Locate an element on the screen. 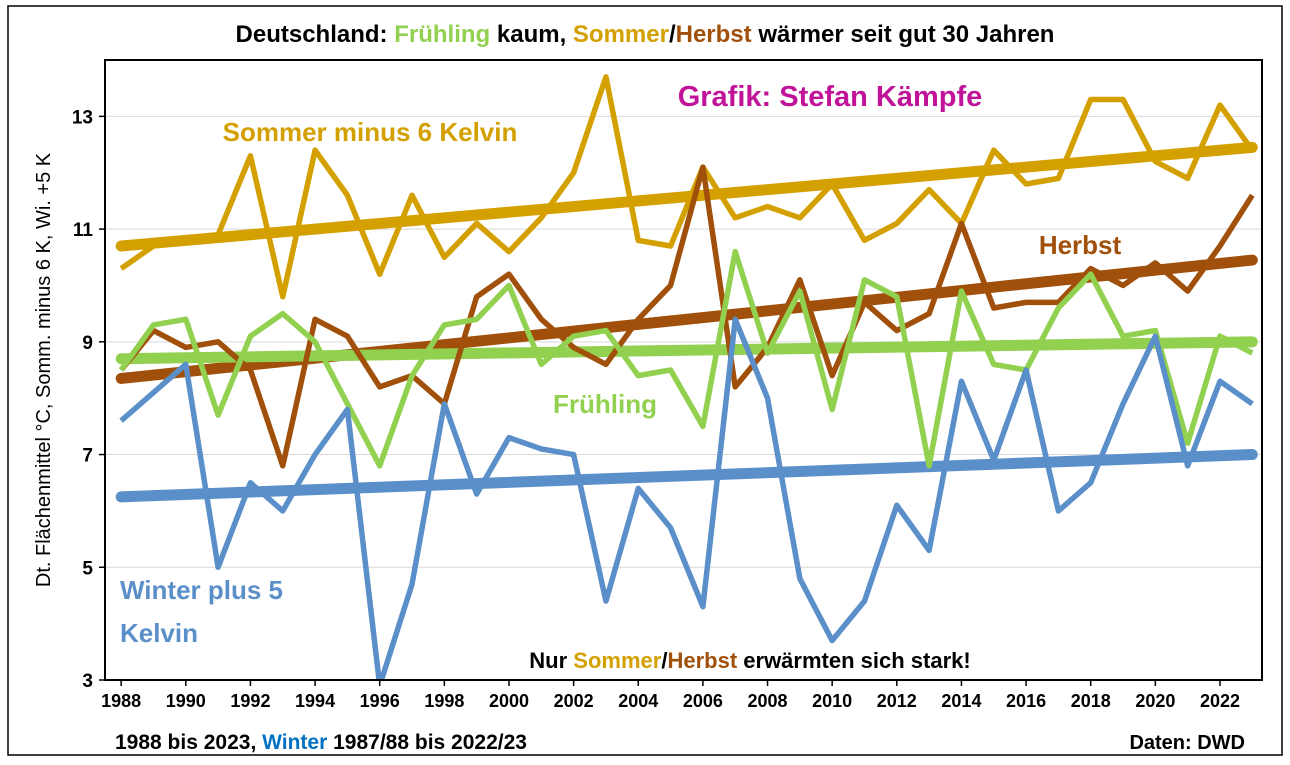 Image resolution: width=1290 pixels, height=765 pixels. chart-title-part: Herbst is located at coordinates (714, 34).